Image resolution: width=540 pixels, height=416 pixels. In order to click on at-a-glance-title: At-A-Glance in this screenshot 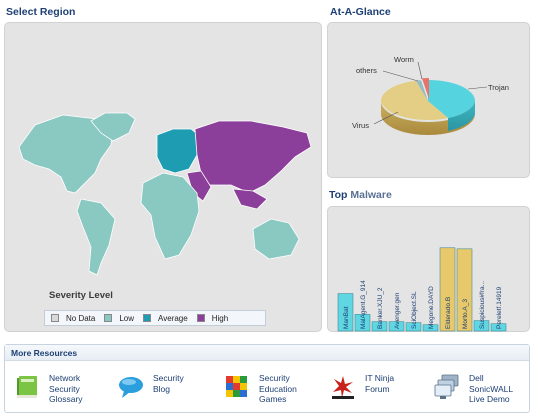, I will do `click(360, 12)`.